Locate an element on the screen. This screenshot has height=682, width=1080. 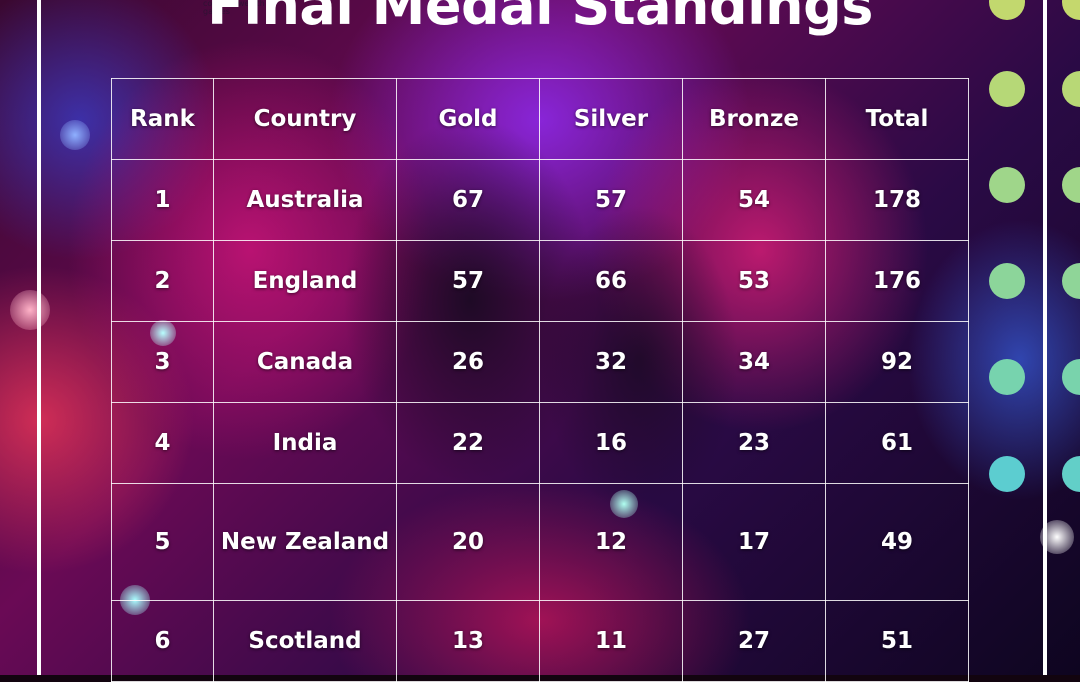
cell-gold: 67 is located at coordinates (468, 200).